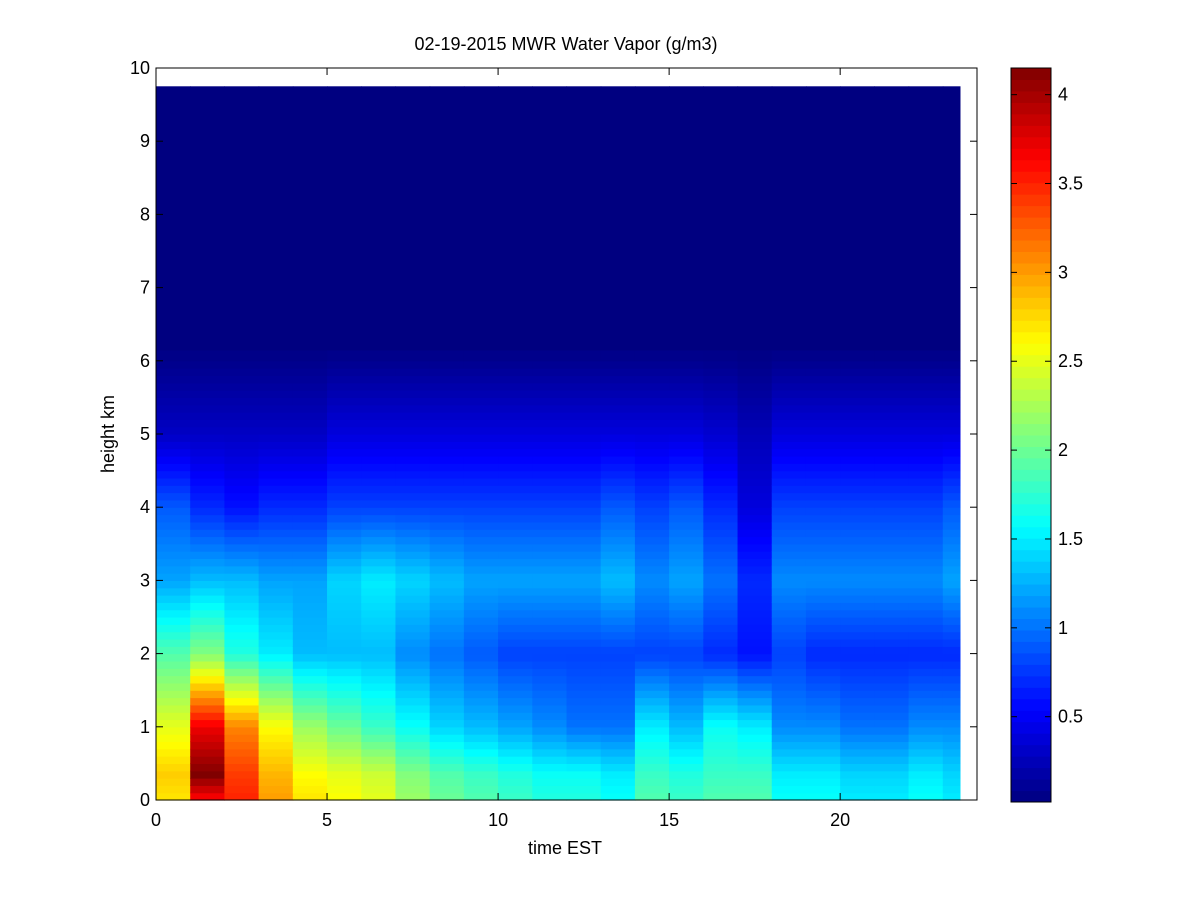 The width and height of the screenshot is (1200, 905). I want to click on x-axis-label: time EST, so click(565, 848).